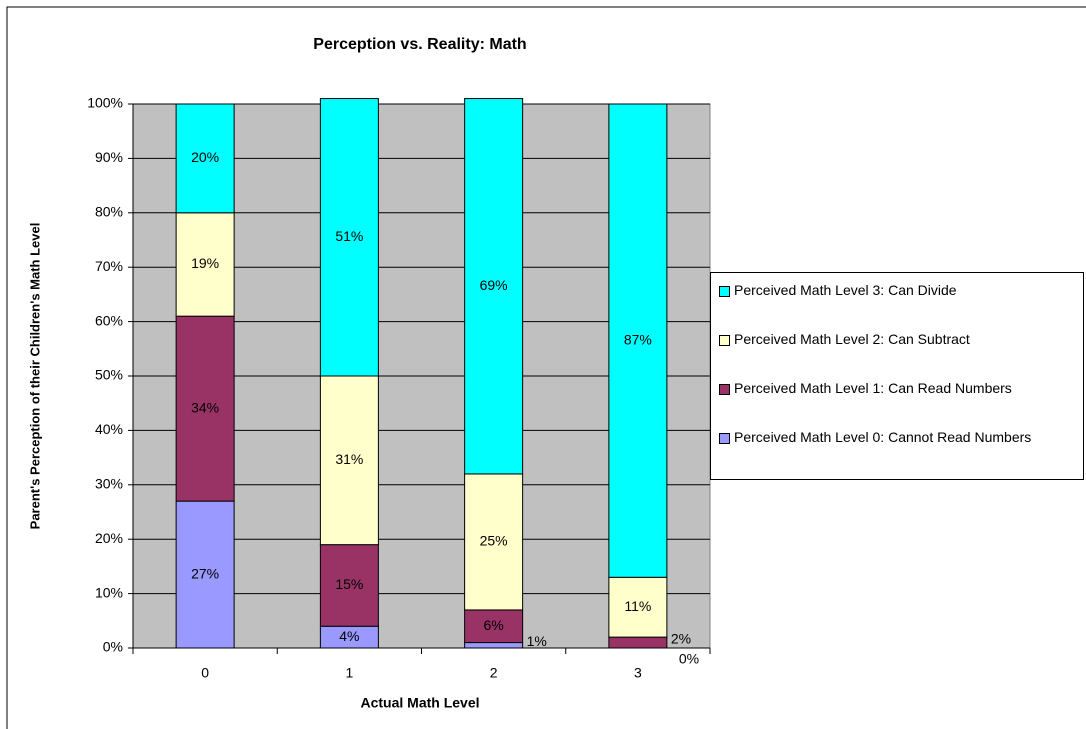 This screenshot has width=1086, height=729. I want to click on y-tick-label: 20%, so click(109, 538).